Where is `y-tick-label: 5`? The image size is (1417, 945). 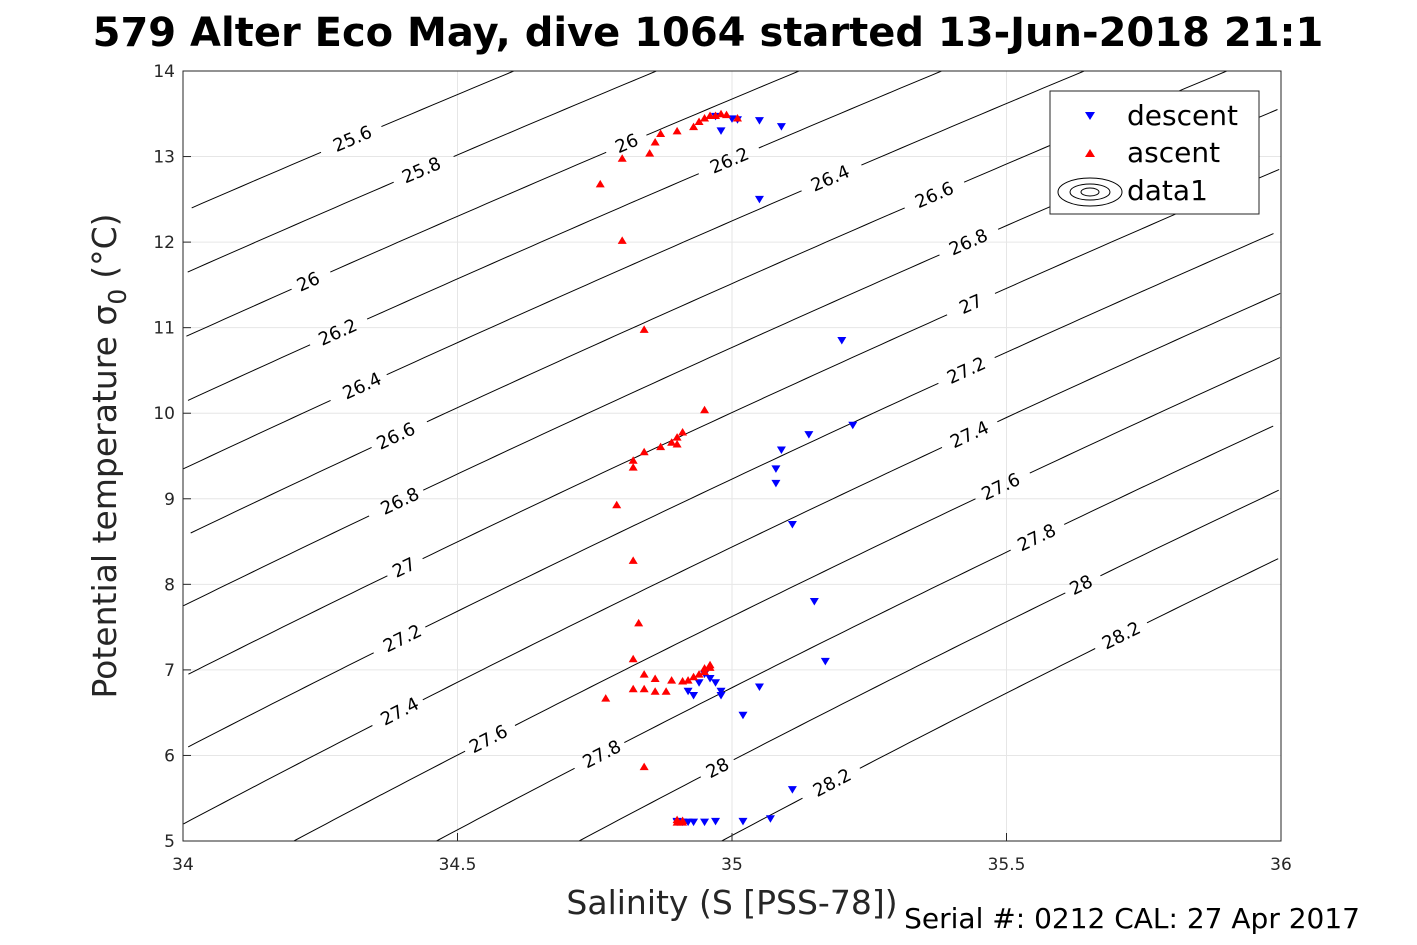
y-tick-label: 5 is located at coordinates (169, 842).